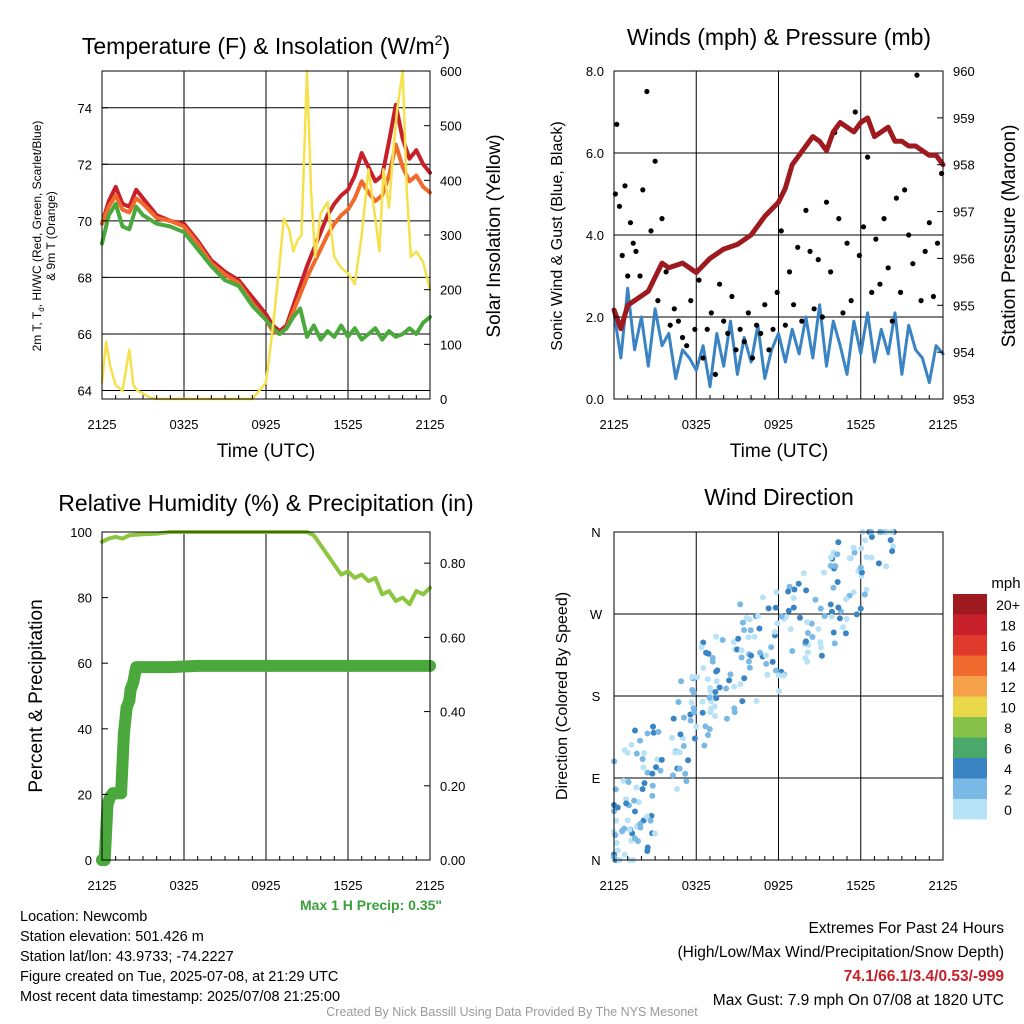  Describe the element at coordinates (923, 976) in the screenshot. I see `extremes-values: 74.1/66.1/3.4/0.53/-999` at that location.